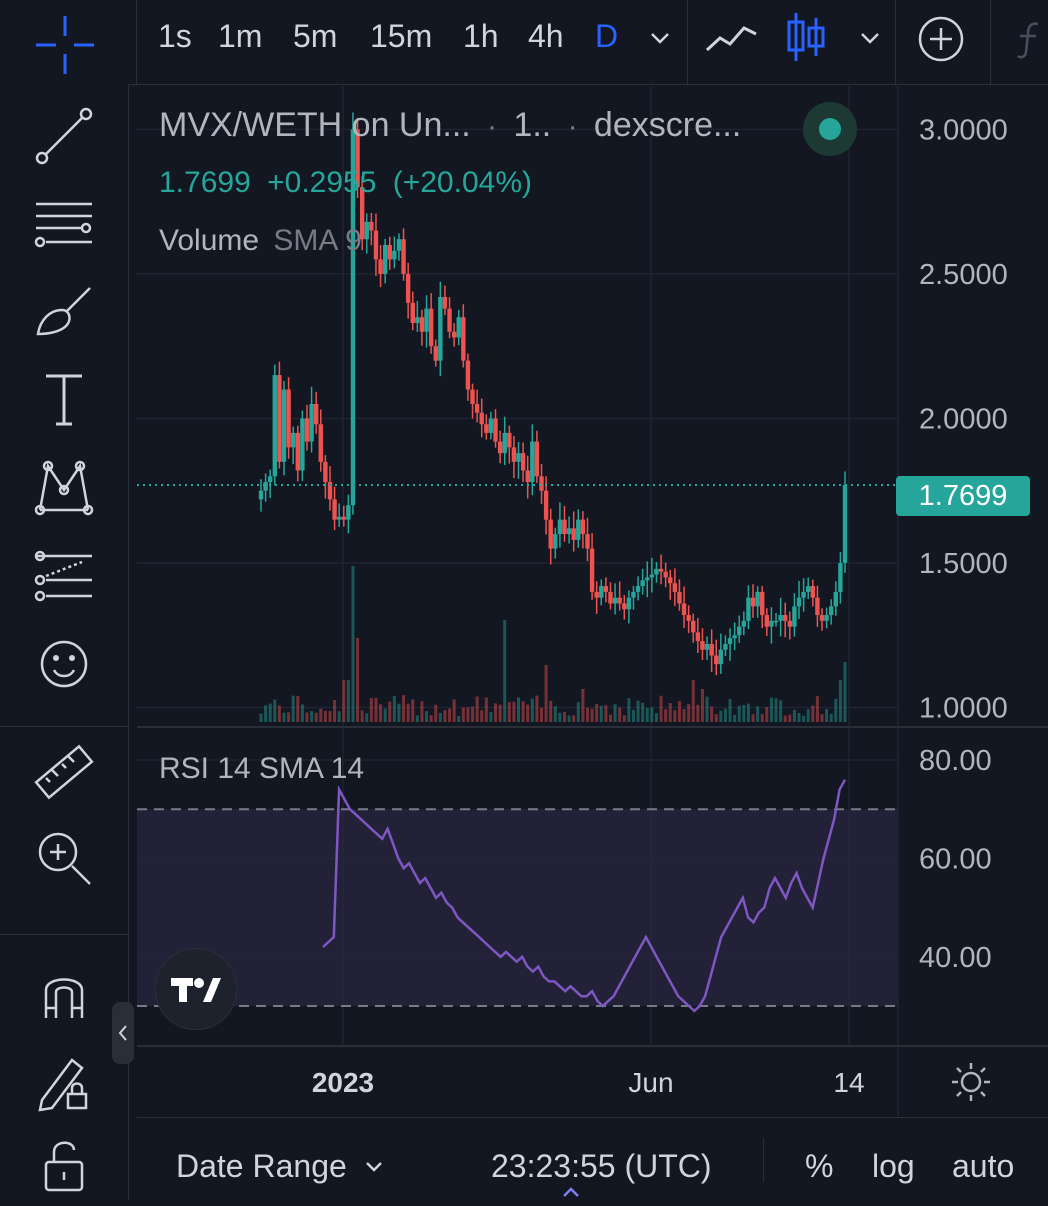  I want to click on bottom-bar: Date Range 23:23:55 (UTC) % log auto, so click(592, 1159).